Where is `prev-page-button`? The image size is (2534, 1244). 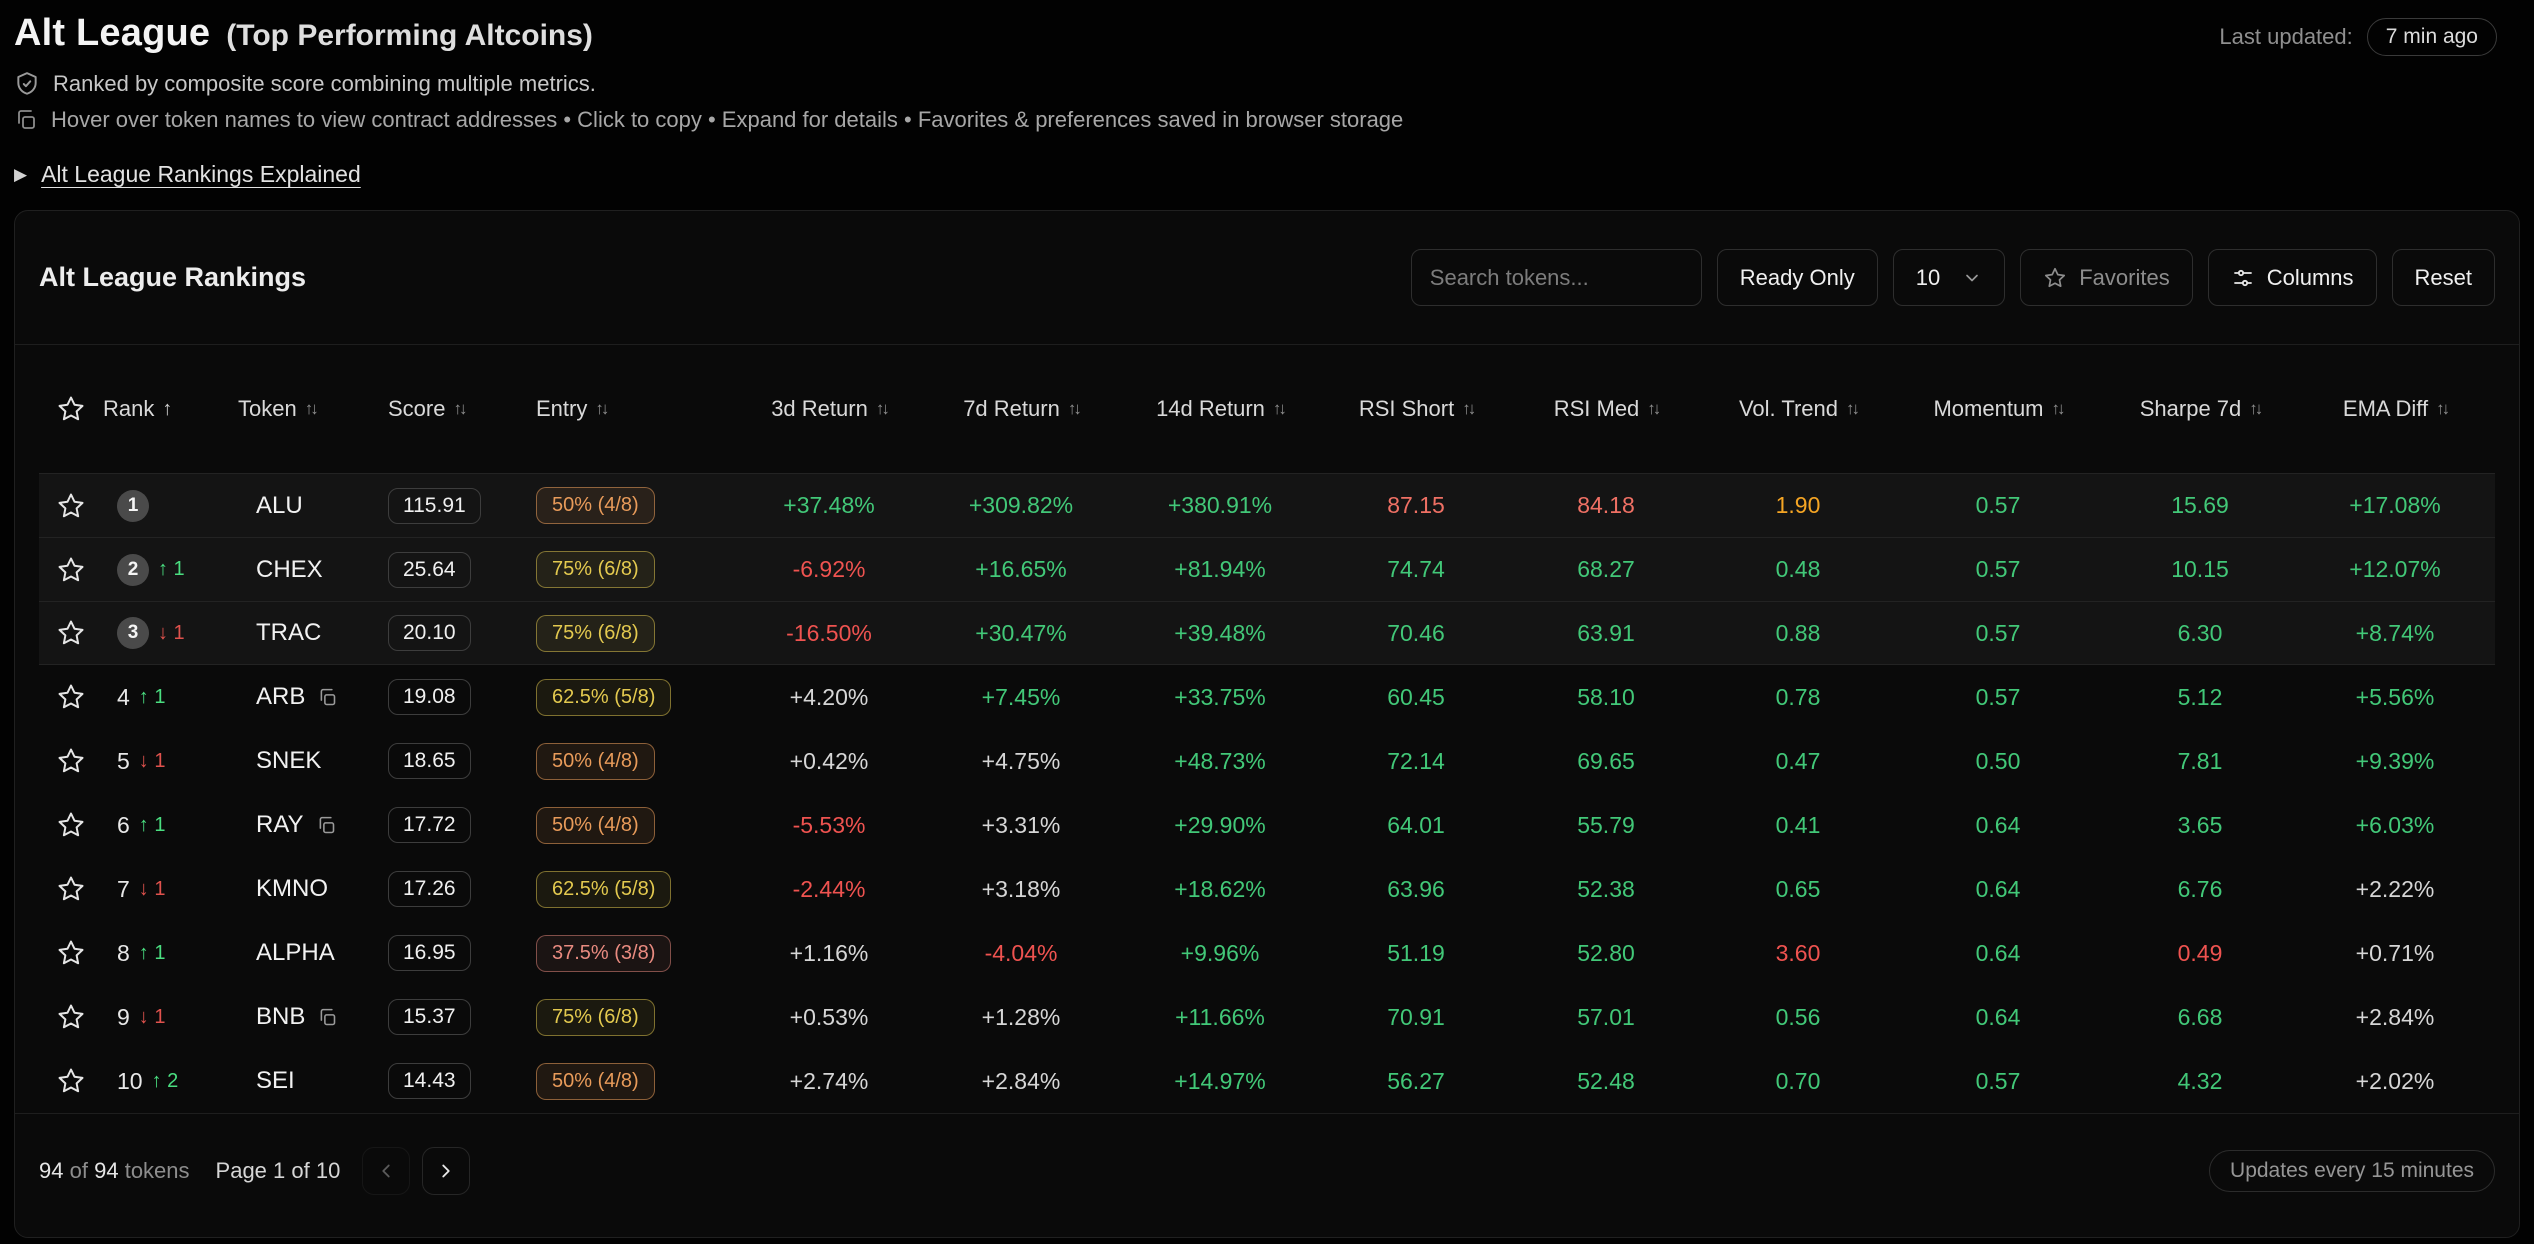 prev-page-button is located at coordinates (386, 1170).